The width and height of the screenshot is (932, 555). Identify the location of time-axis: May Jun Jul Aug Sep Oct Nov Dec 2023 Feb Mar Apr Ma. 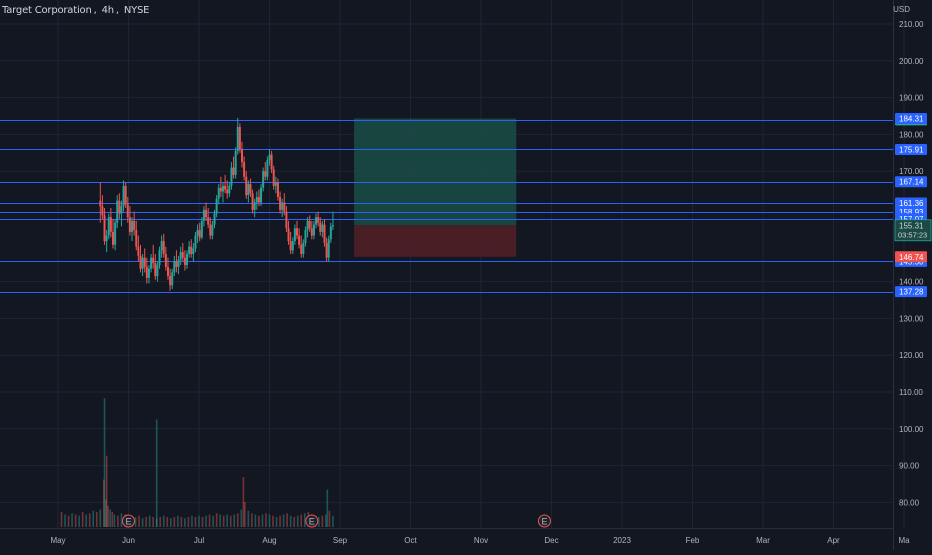
(455, 537).